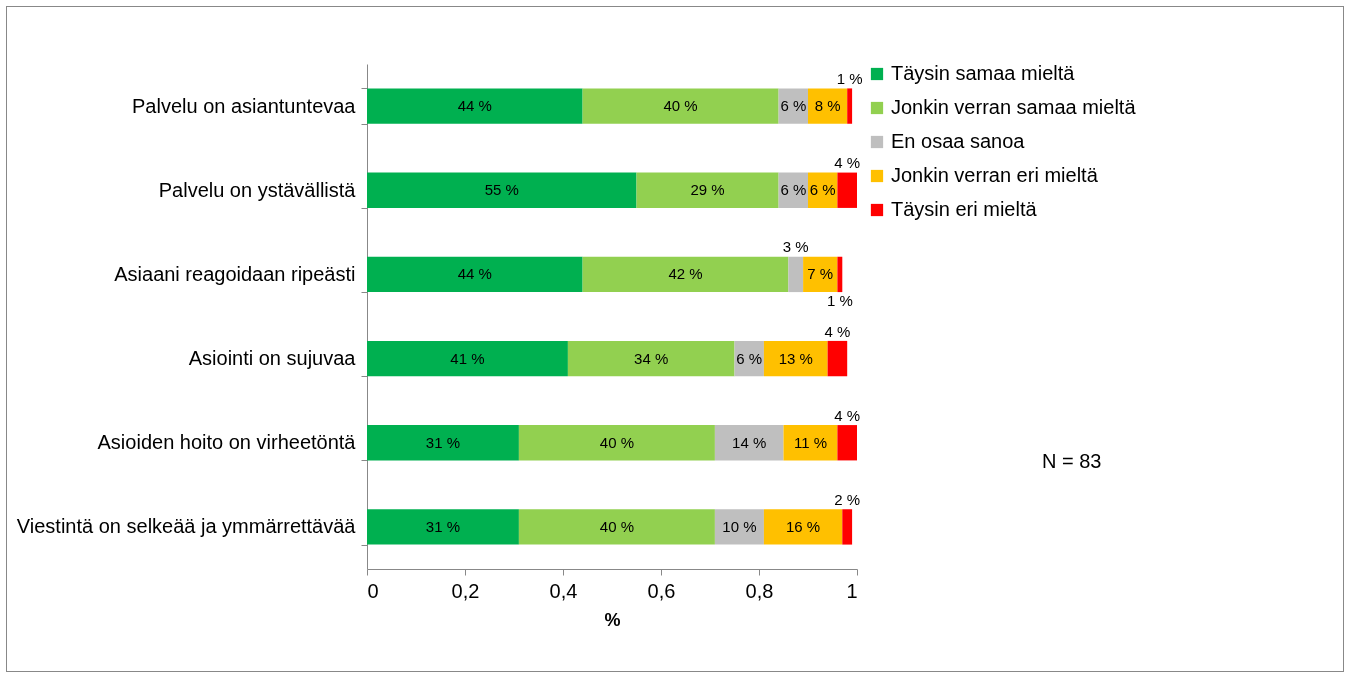 The image size is (1352, 679). Describe the element at coordinates (795, 358) in the screenshot. I see `data-label: 13 %` at that location.